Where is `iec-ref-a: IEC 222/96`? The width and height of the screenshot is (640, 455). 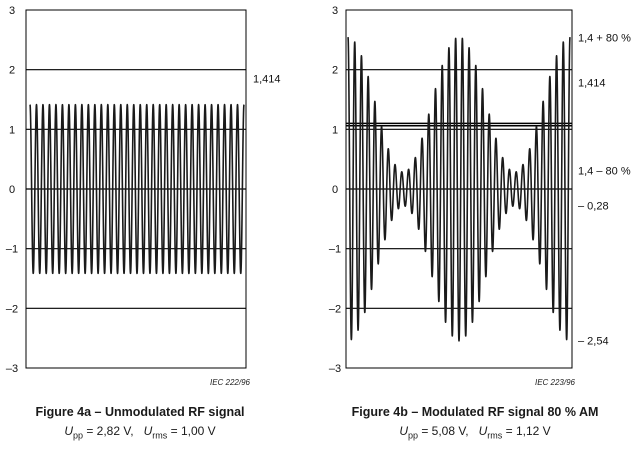
iec-ref-a: IEC 222/96 is located at coordinates (229, 382).